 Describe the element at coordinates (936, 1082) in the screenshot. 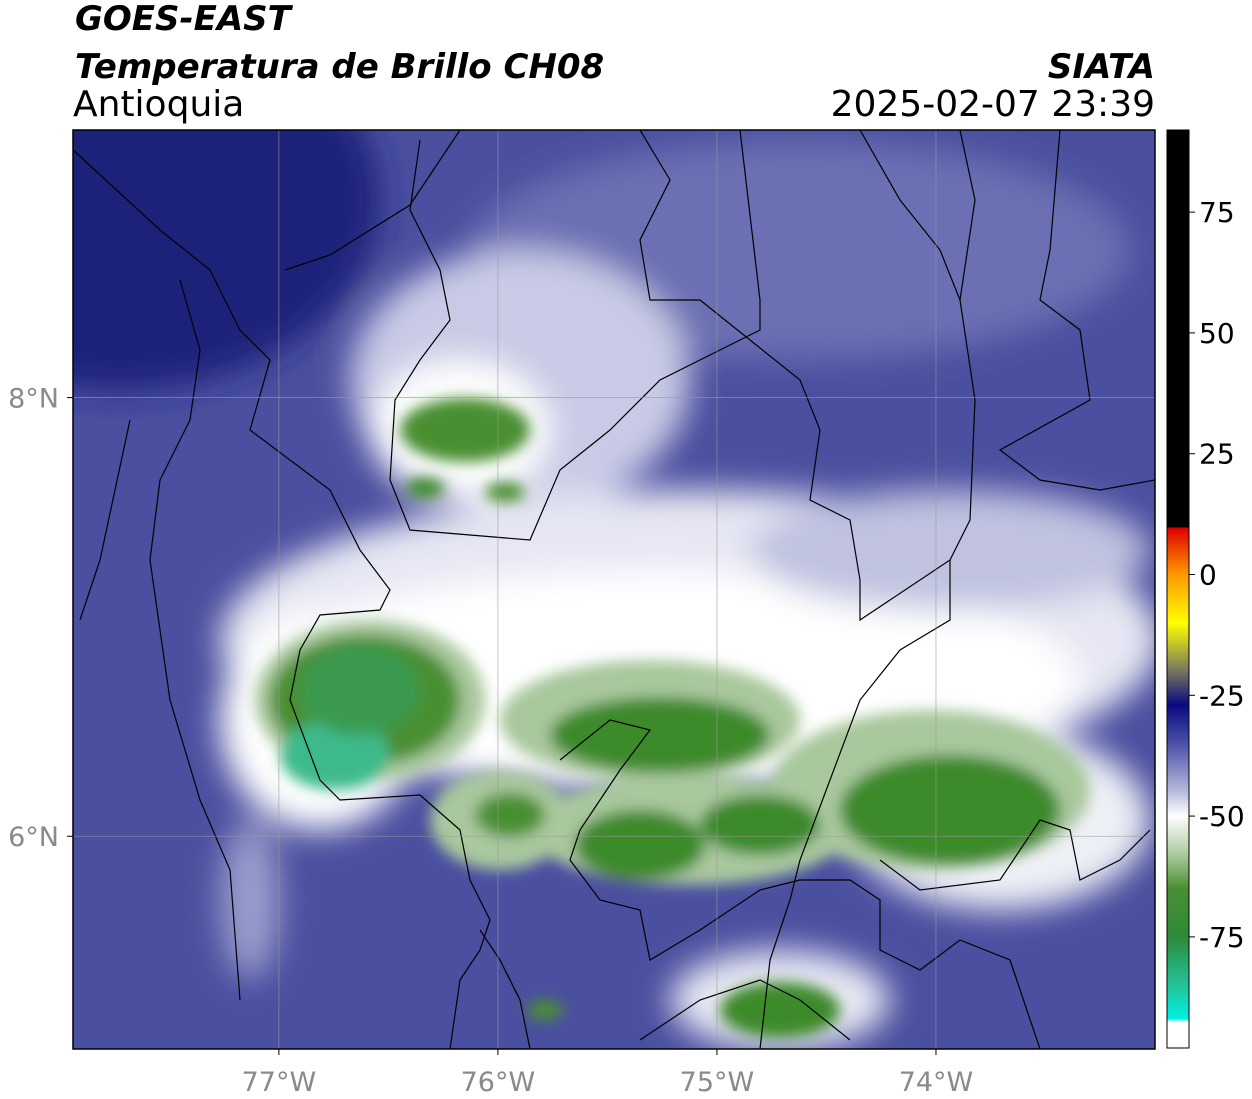

I see `x-tick-label: 74°W` at that location.